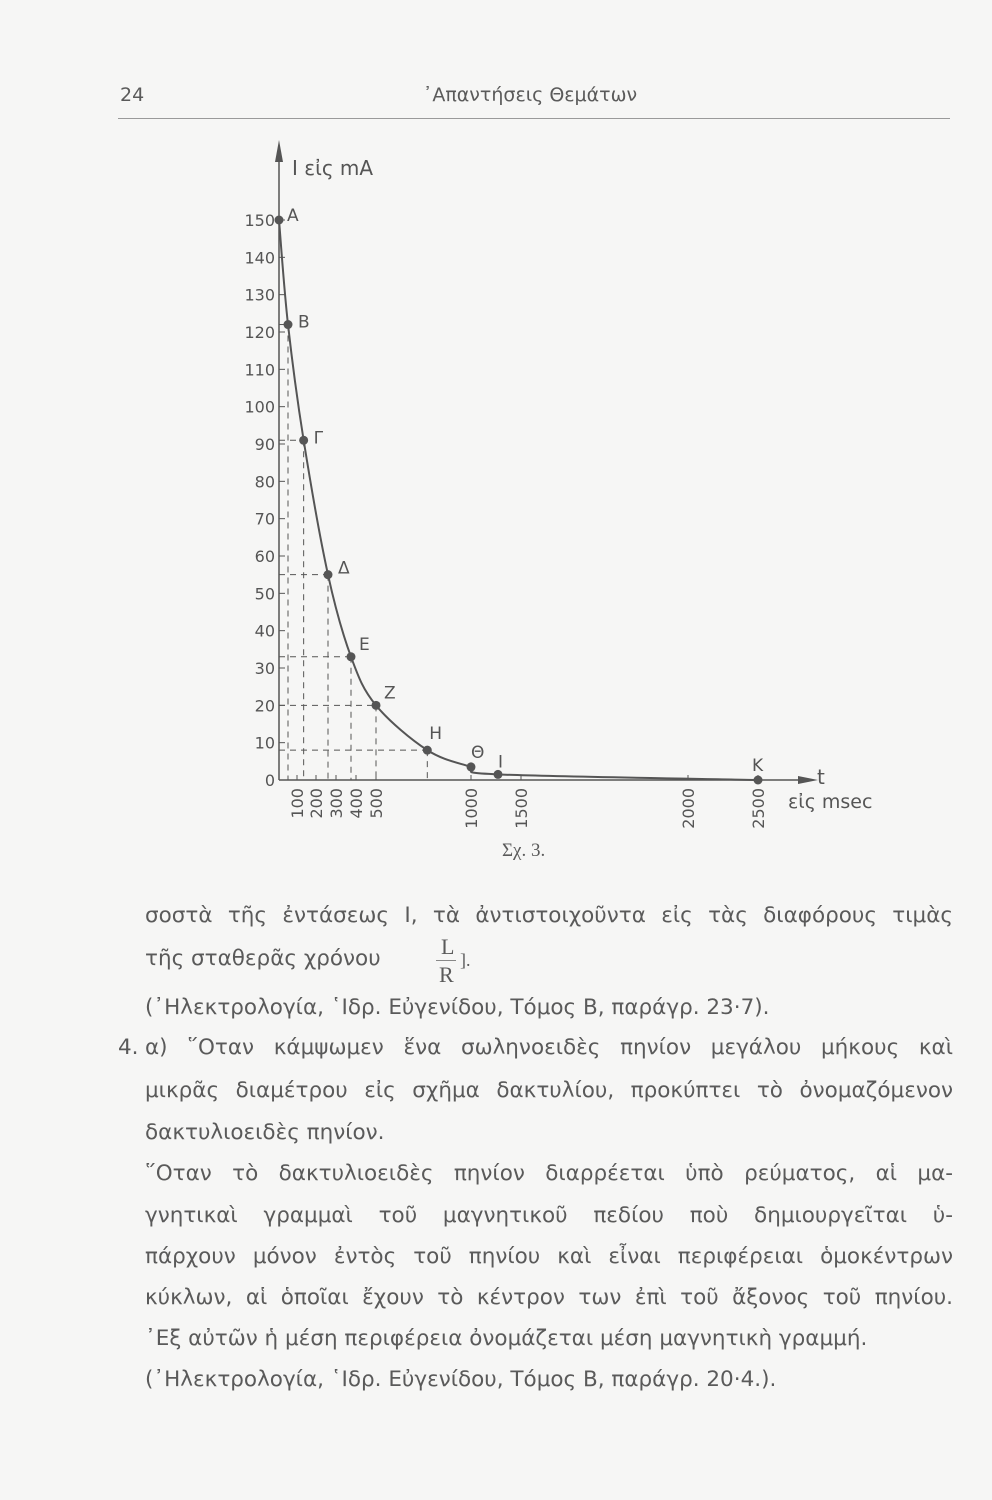 The width and height of the screenshot is (992, 1500). What do you see at coordinates (500, 762) in the screenshot?
I see `data-point-label: I` at bounding box center [500, 762].